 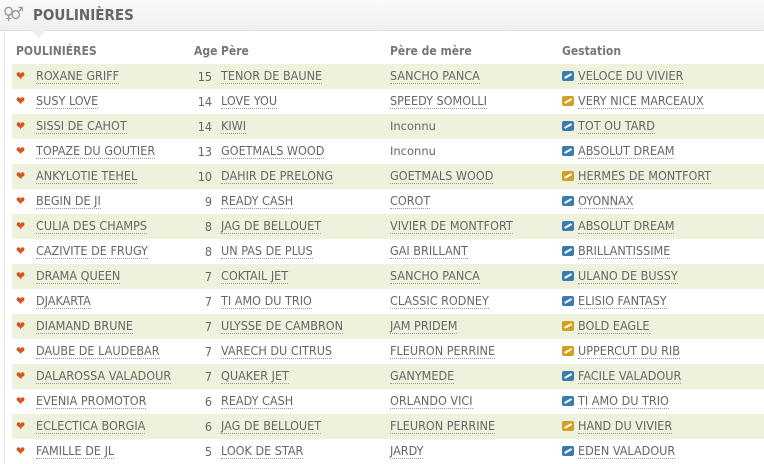 What do you see at coordinates (431, 401) in the screenshot?
I see `dam-sire-link: ORLANDO VICI` at bounding box center [431, 401].